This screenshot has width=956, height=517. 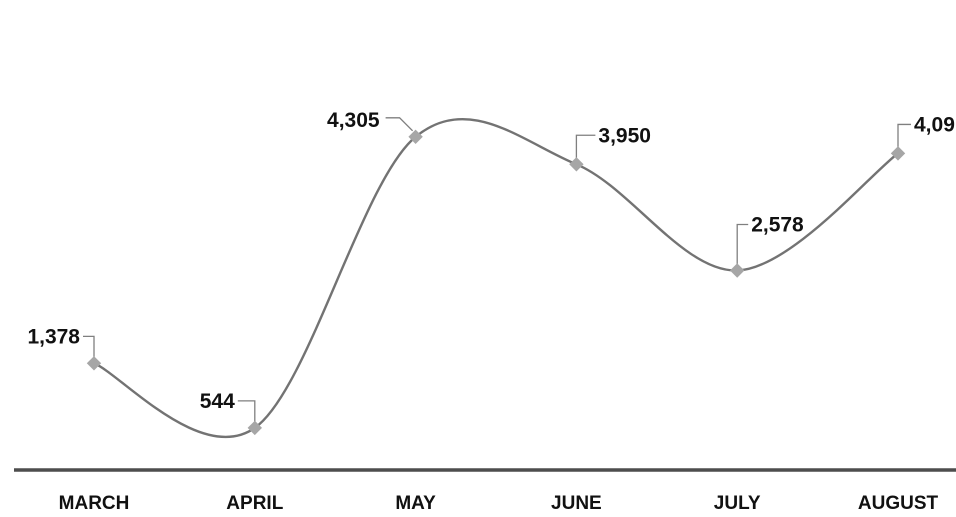 What do you see at coordinates (898, 503) in the screenshot?
I see `x-tick-label: AUGUST` at bounding box center [898, 503].